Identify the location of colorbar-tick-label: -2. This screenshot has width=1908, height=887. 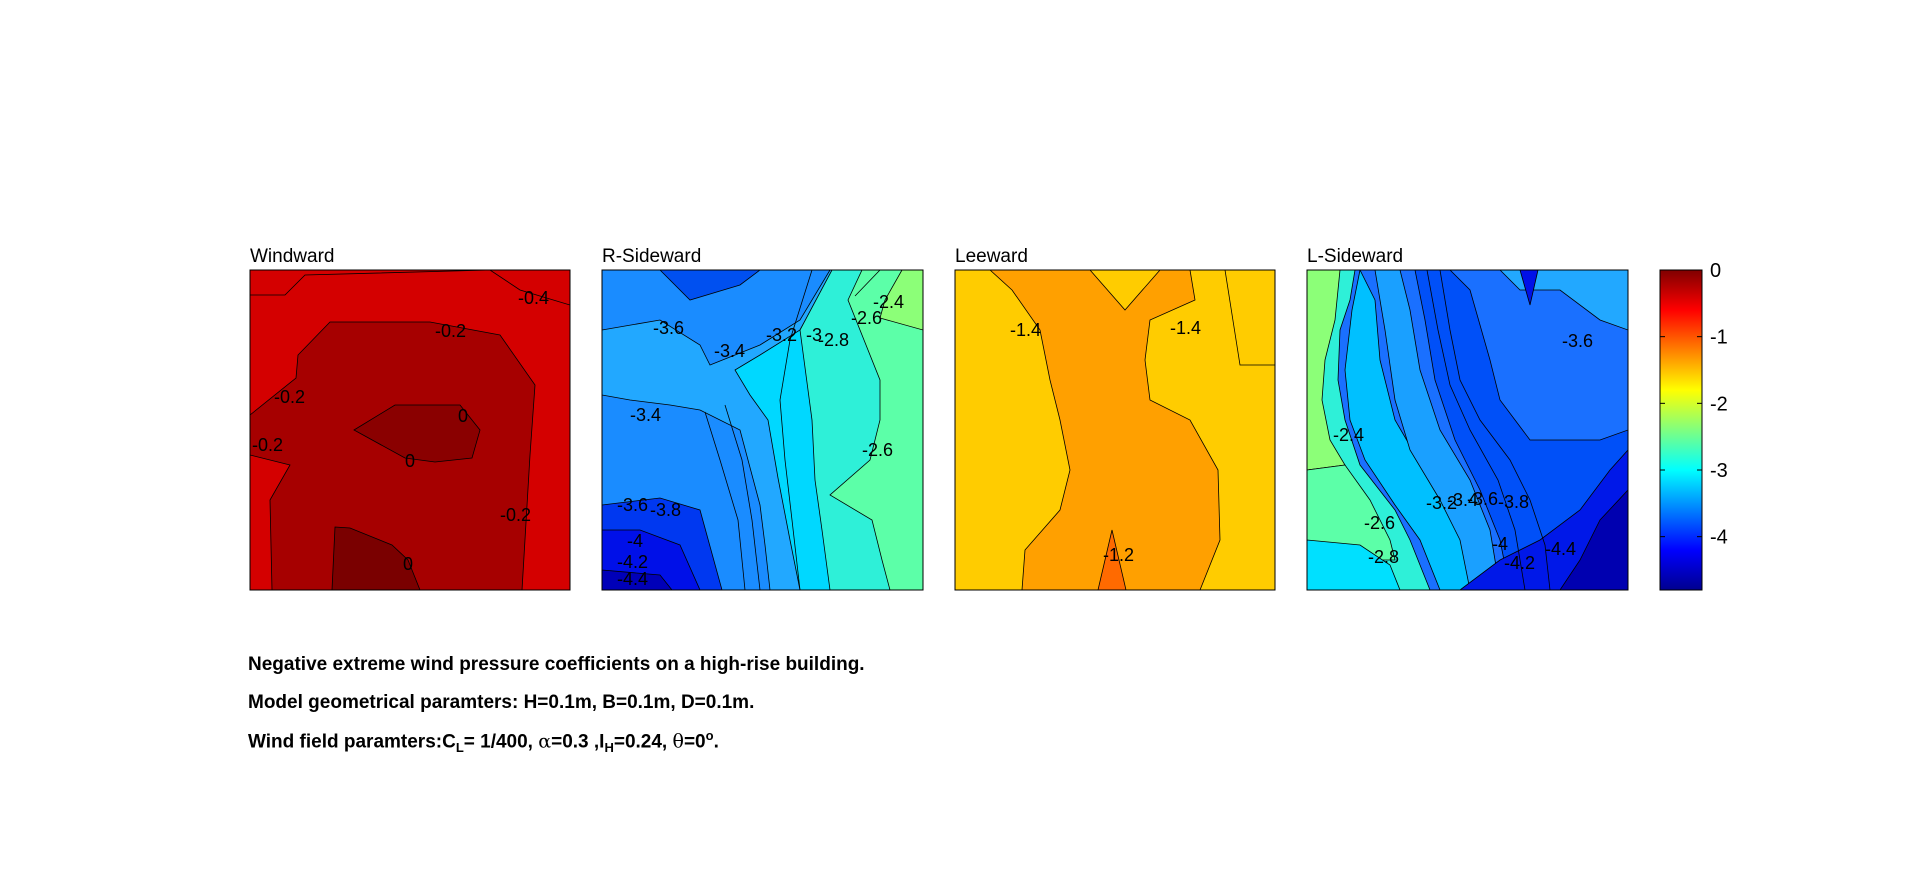
(1719, 404).